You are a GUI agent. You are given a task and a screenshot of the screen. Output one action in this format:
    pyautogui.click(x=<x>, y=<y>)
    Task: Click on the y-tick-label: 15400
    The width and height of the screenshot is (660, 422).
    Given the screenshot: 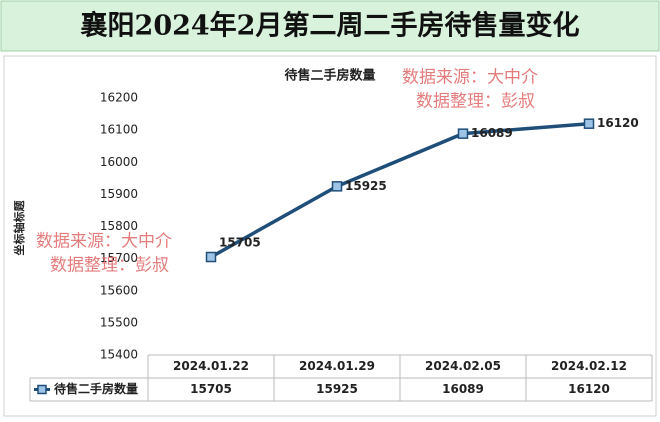 What is the action you would take?
    pyautogui.click(x=119, y=355)
    